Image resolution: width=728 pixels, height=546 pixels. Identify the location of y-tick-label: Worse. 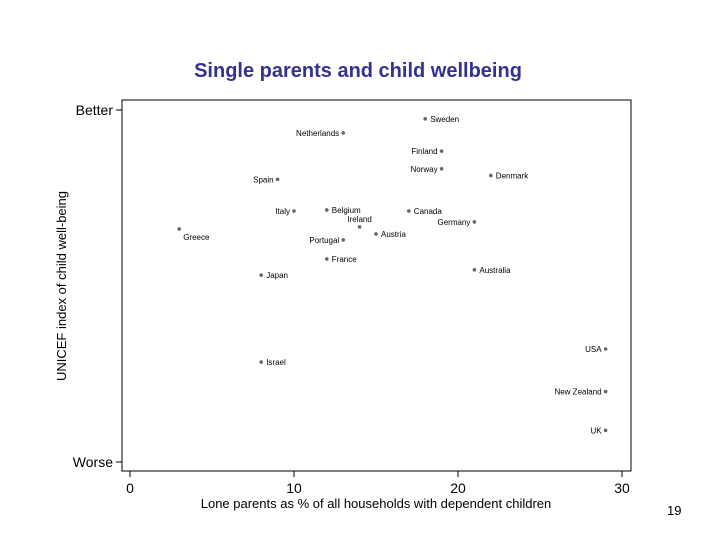
(93, 462).